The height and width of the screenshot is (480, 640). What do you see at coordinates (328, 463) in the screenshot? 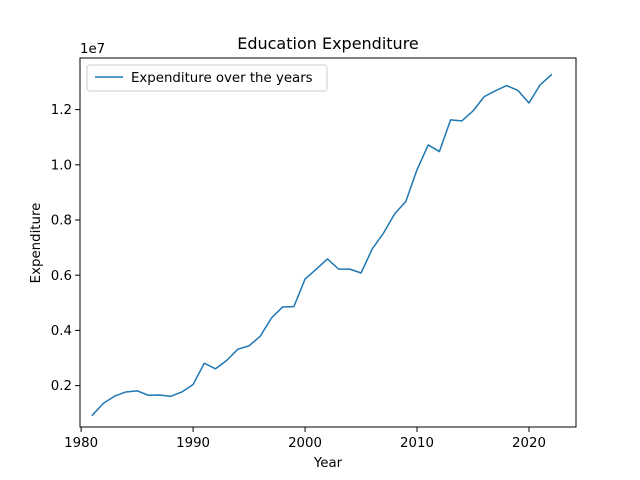
I see `x-axis-label: Year` at bounding box center [328, 463].